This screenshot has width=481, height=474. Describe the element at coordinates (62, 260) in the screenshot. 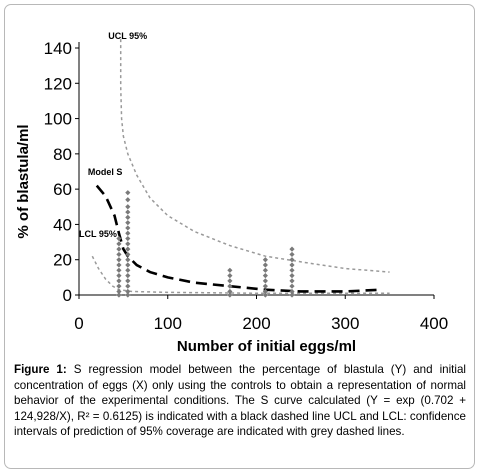

I see `y-tick-label: 20` at that location.